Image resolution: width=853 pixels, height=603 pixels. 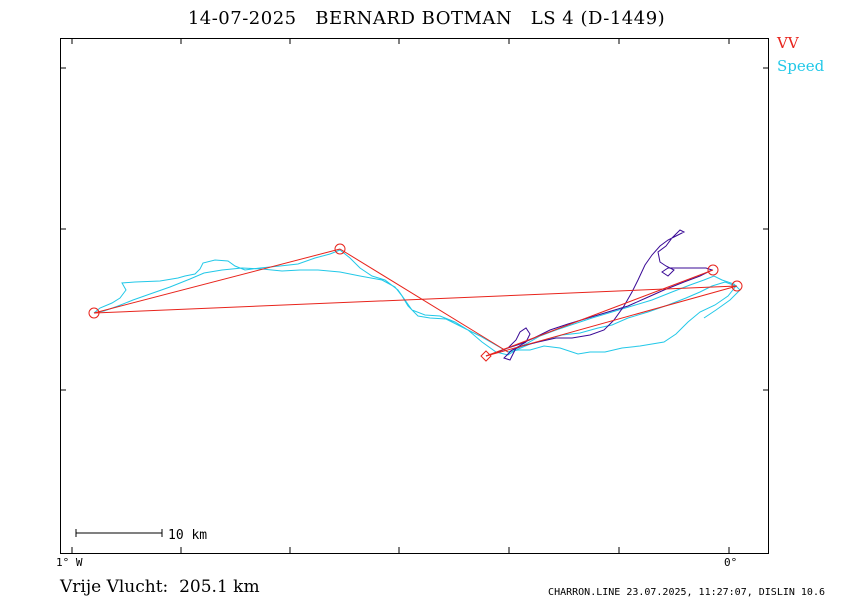 I want to click on scale-bar, so click(x=119, y=533).